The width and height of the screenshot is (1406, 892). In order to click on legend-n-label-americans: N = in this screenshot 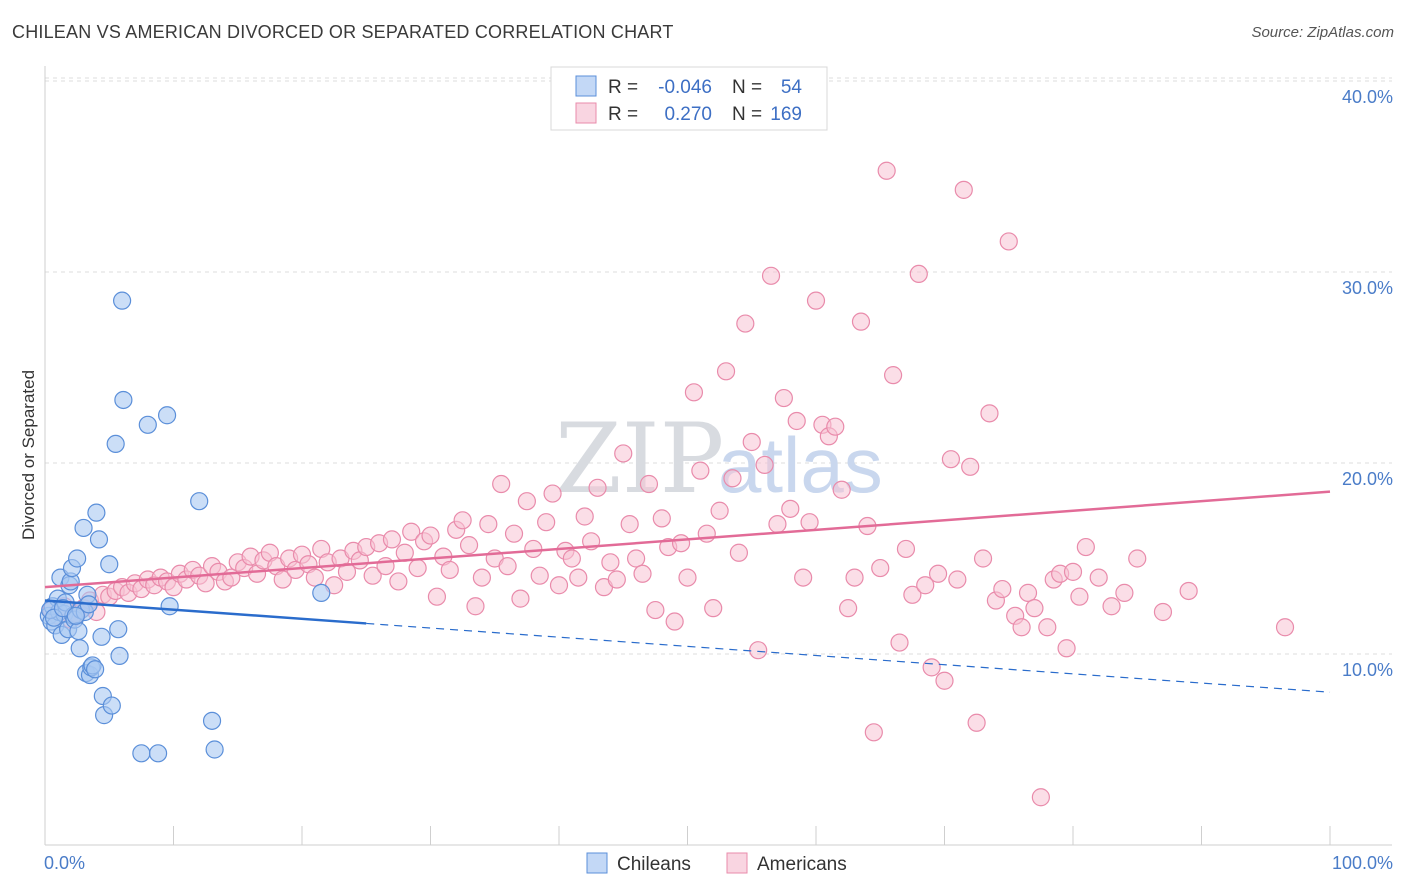, I will do `click(747, 114)`.